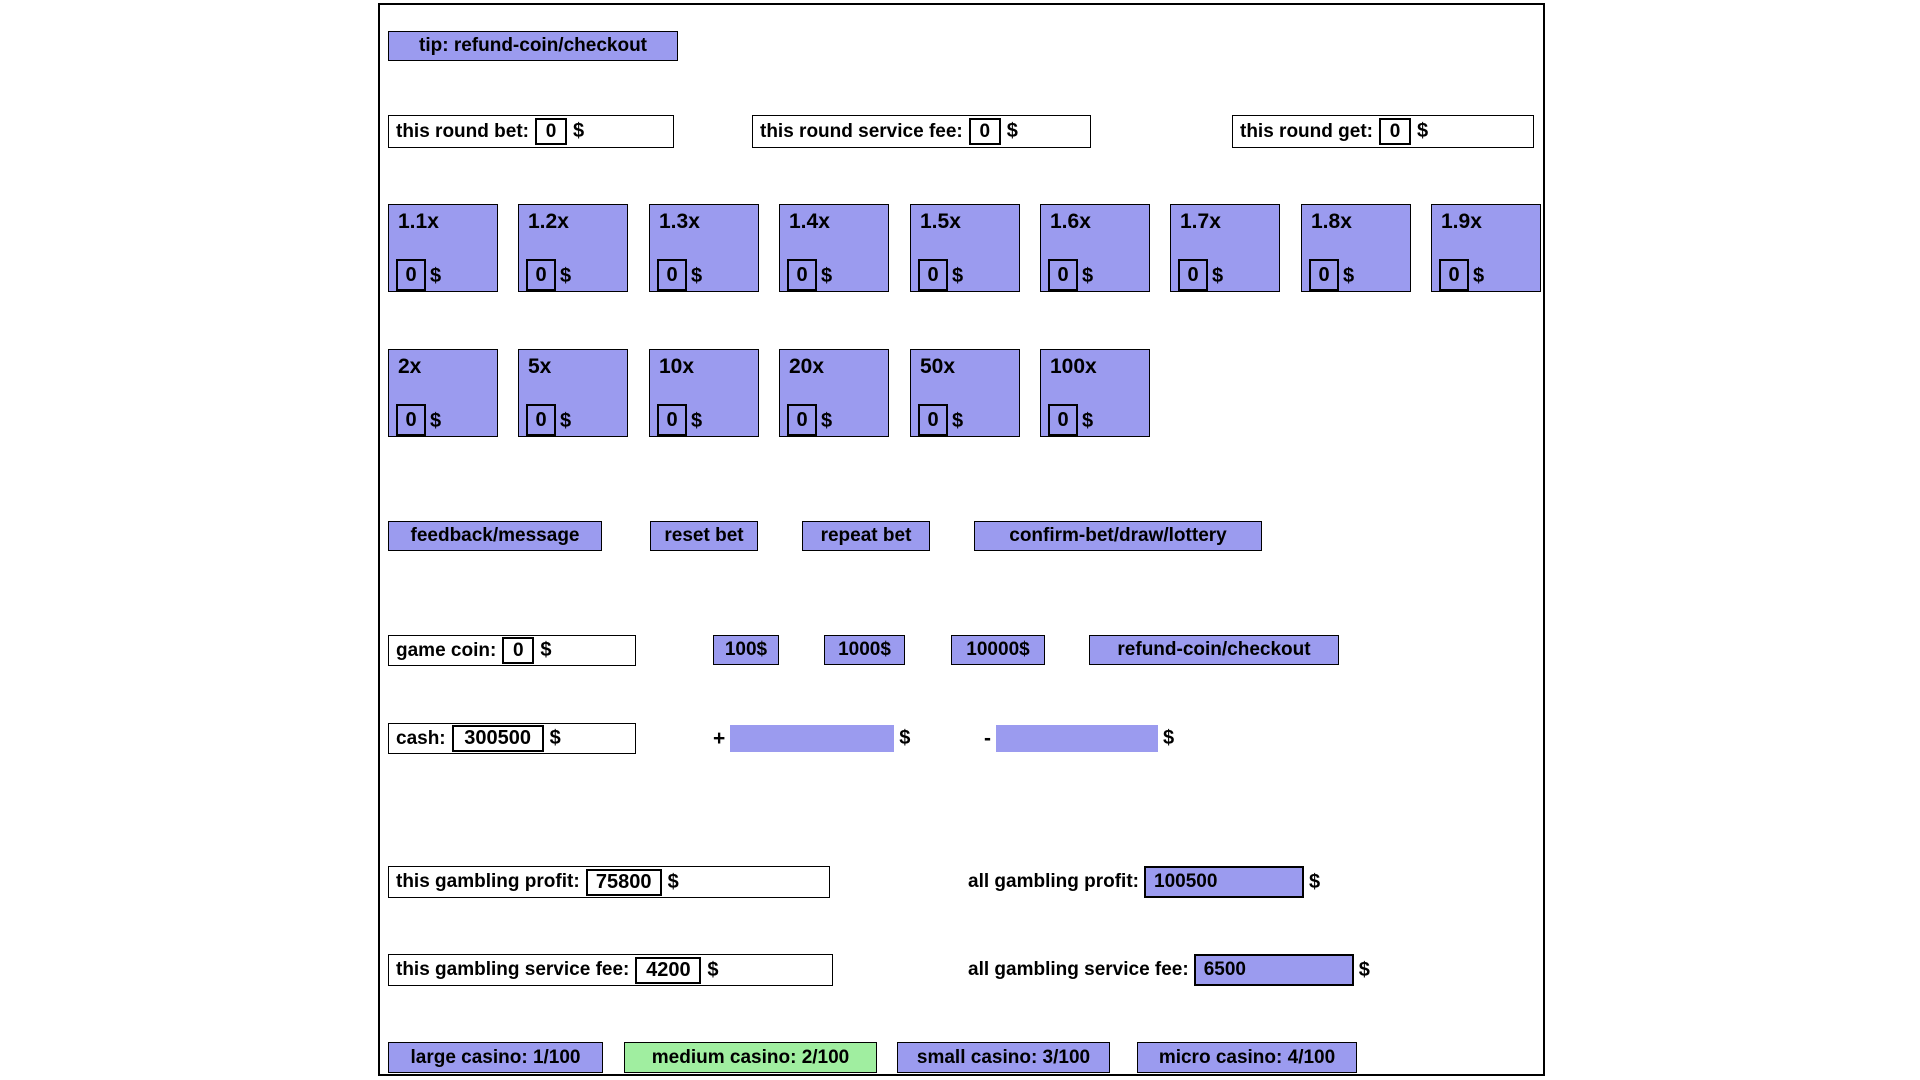 The image size is (1920, 1080). Describe the element at coordinates (550, 131) in the screenshot. I see `this-round-bet-value` at that location.